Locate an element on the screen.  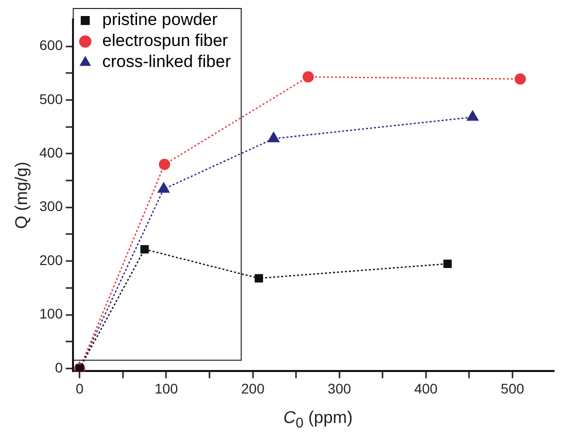
x-tick-label: 300 is located at coordinates (340, 388).